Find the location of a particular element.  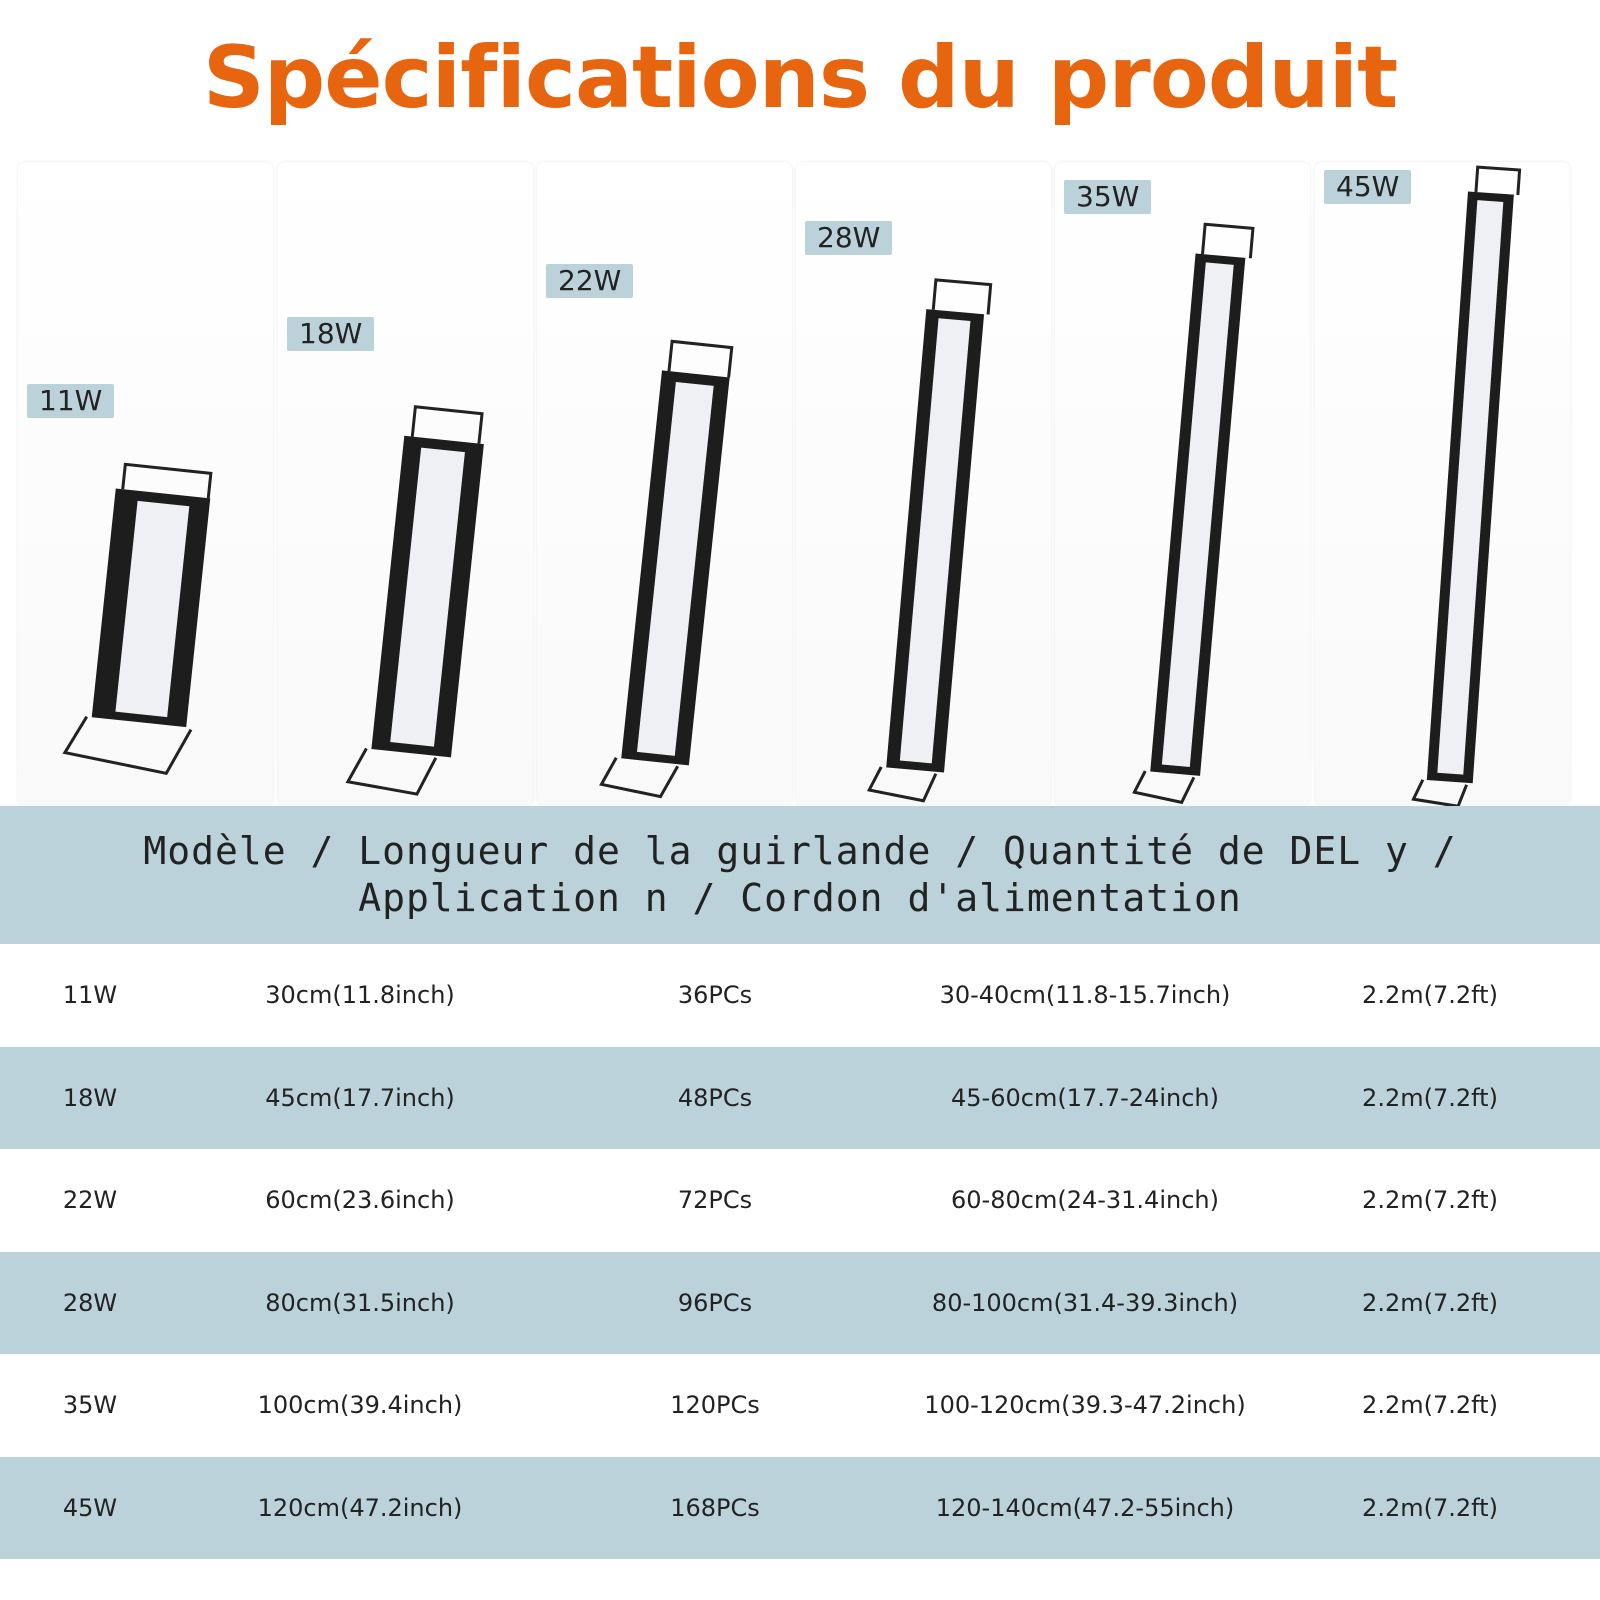

product-card-18w: 18W is located at coordinates (405, 484).